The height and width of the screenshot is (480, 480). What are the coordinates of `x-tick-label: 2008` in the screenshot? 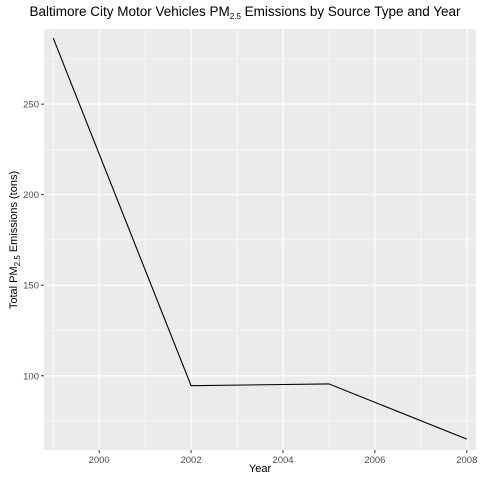 It's located at (466, 460).